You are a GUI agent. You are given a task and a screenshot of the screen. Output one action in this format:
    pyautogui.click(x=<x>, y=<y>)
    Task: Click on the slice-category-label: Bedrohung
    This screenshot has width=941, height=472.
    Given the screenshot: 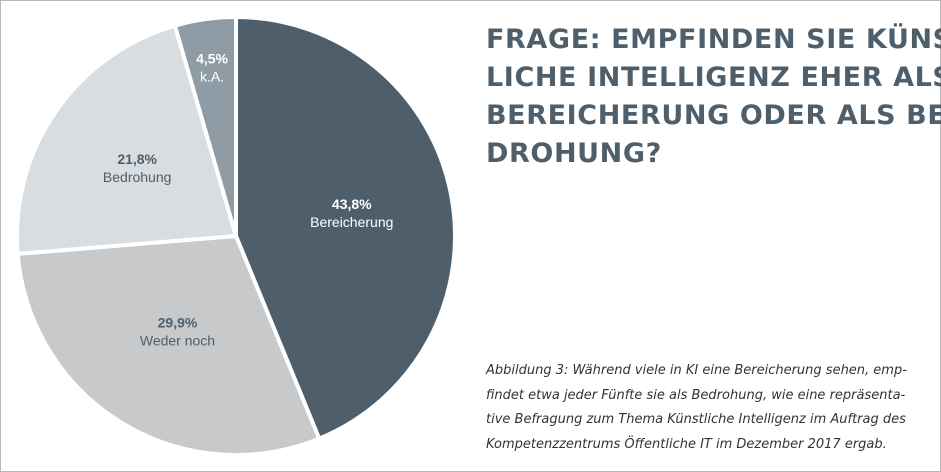 What is the action you would take?
    pyautogui.click(x=137, y=177)
    